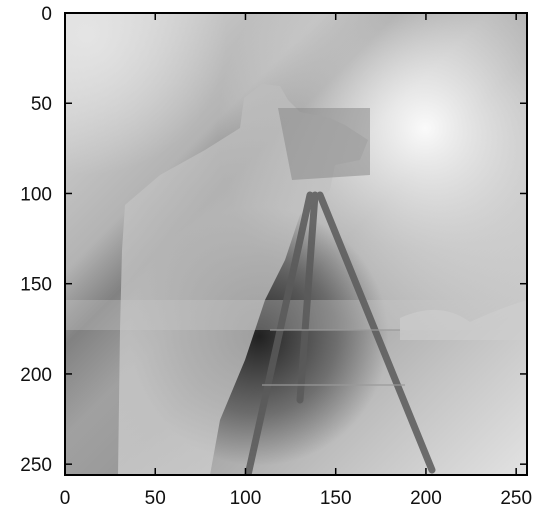 The height and width of the screenshot is (519, 540). I want to click on x-tick-label: 200, so click(426, 498).